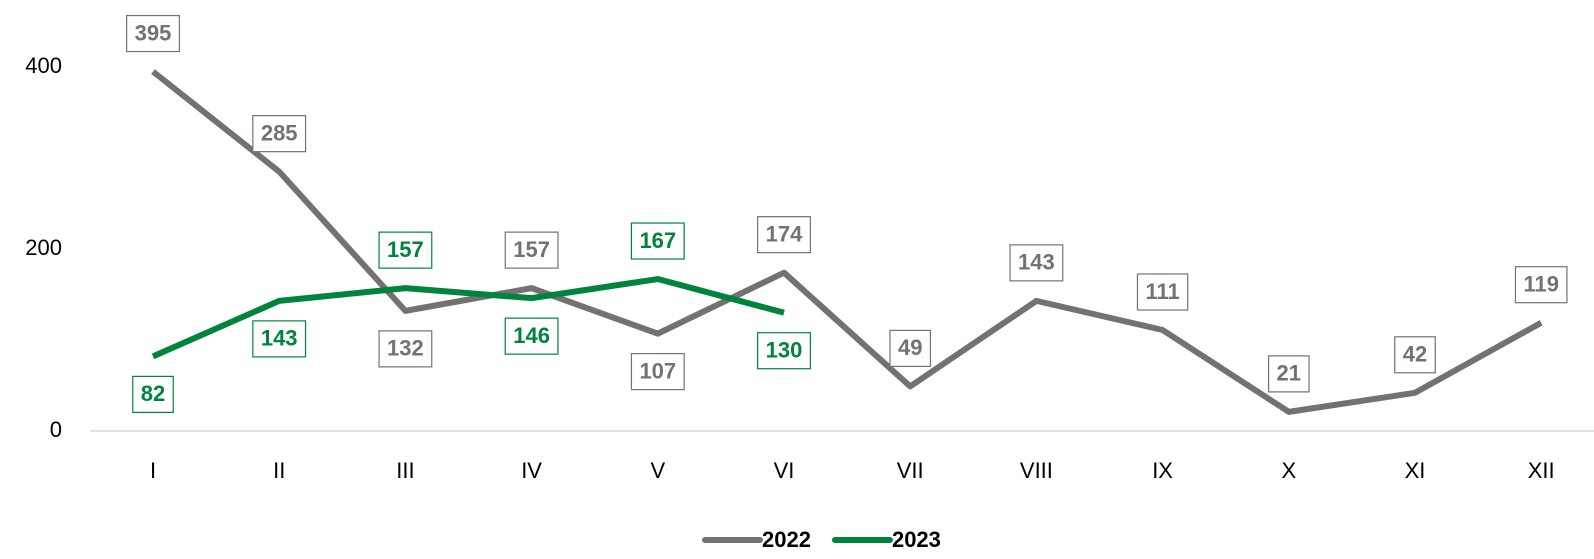  I want to click on data-label: 146, so click(531, 336).